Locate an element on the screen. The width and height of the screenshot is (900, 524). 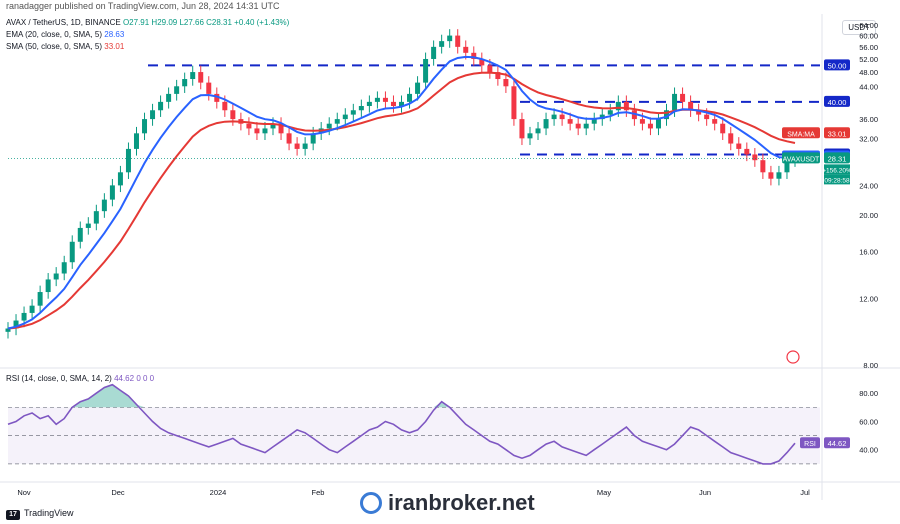
tradingview-footer: 17 TradingView is located at coordinates (40, 514).